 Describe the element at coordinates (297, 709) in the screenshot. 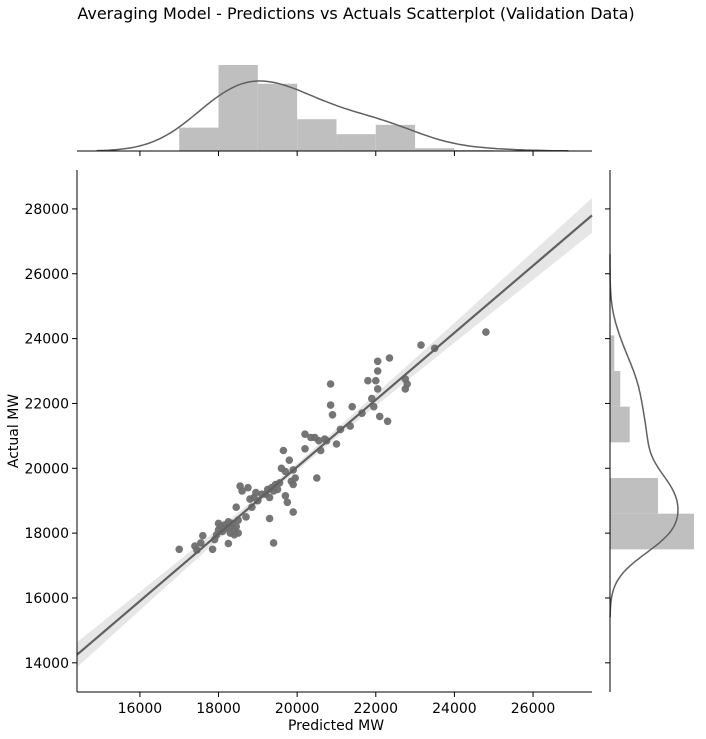

I see `x-tick-label-2: 20000` at that location.